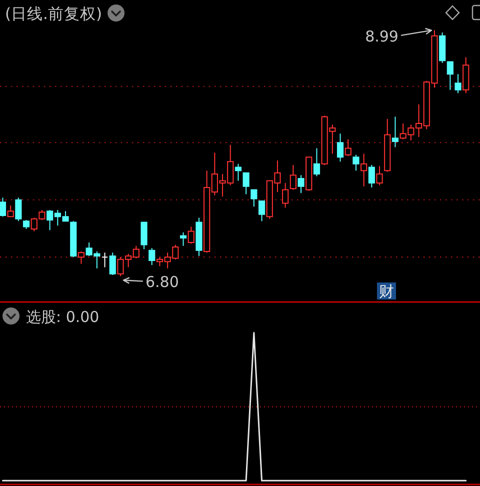  What do you see at coordinates (381, 36) in the screenshot?
I see `annotation: 8.99` at bounding box center [381, 36].